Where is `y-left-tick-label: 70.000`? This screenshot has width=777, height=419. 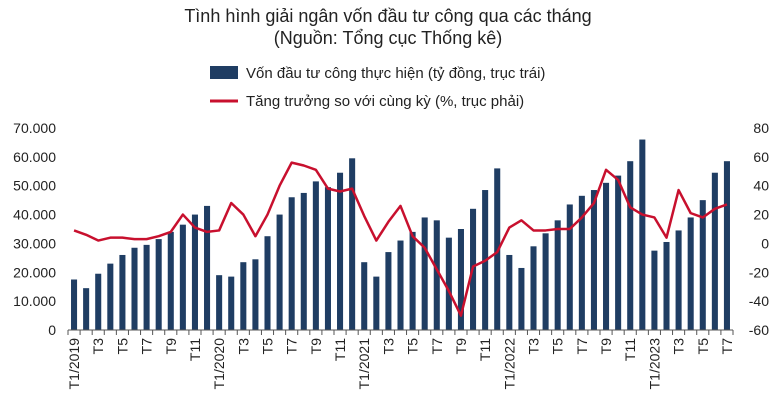 y-left-tick-label: 70.000 is located at coordinates (34, 128).